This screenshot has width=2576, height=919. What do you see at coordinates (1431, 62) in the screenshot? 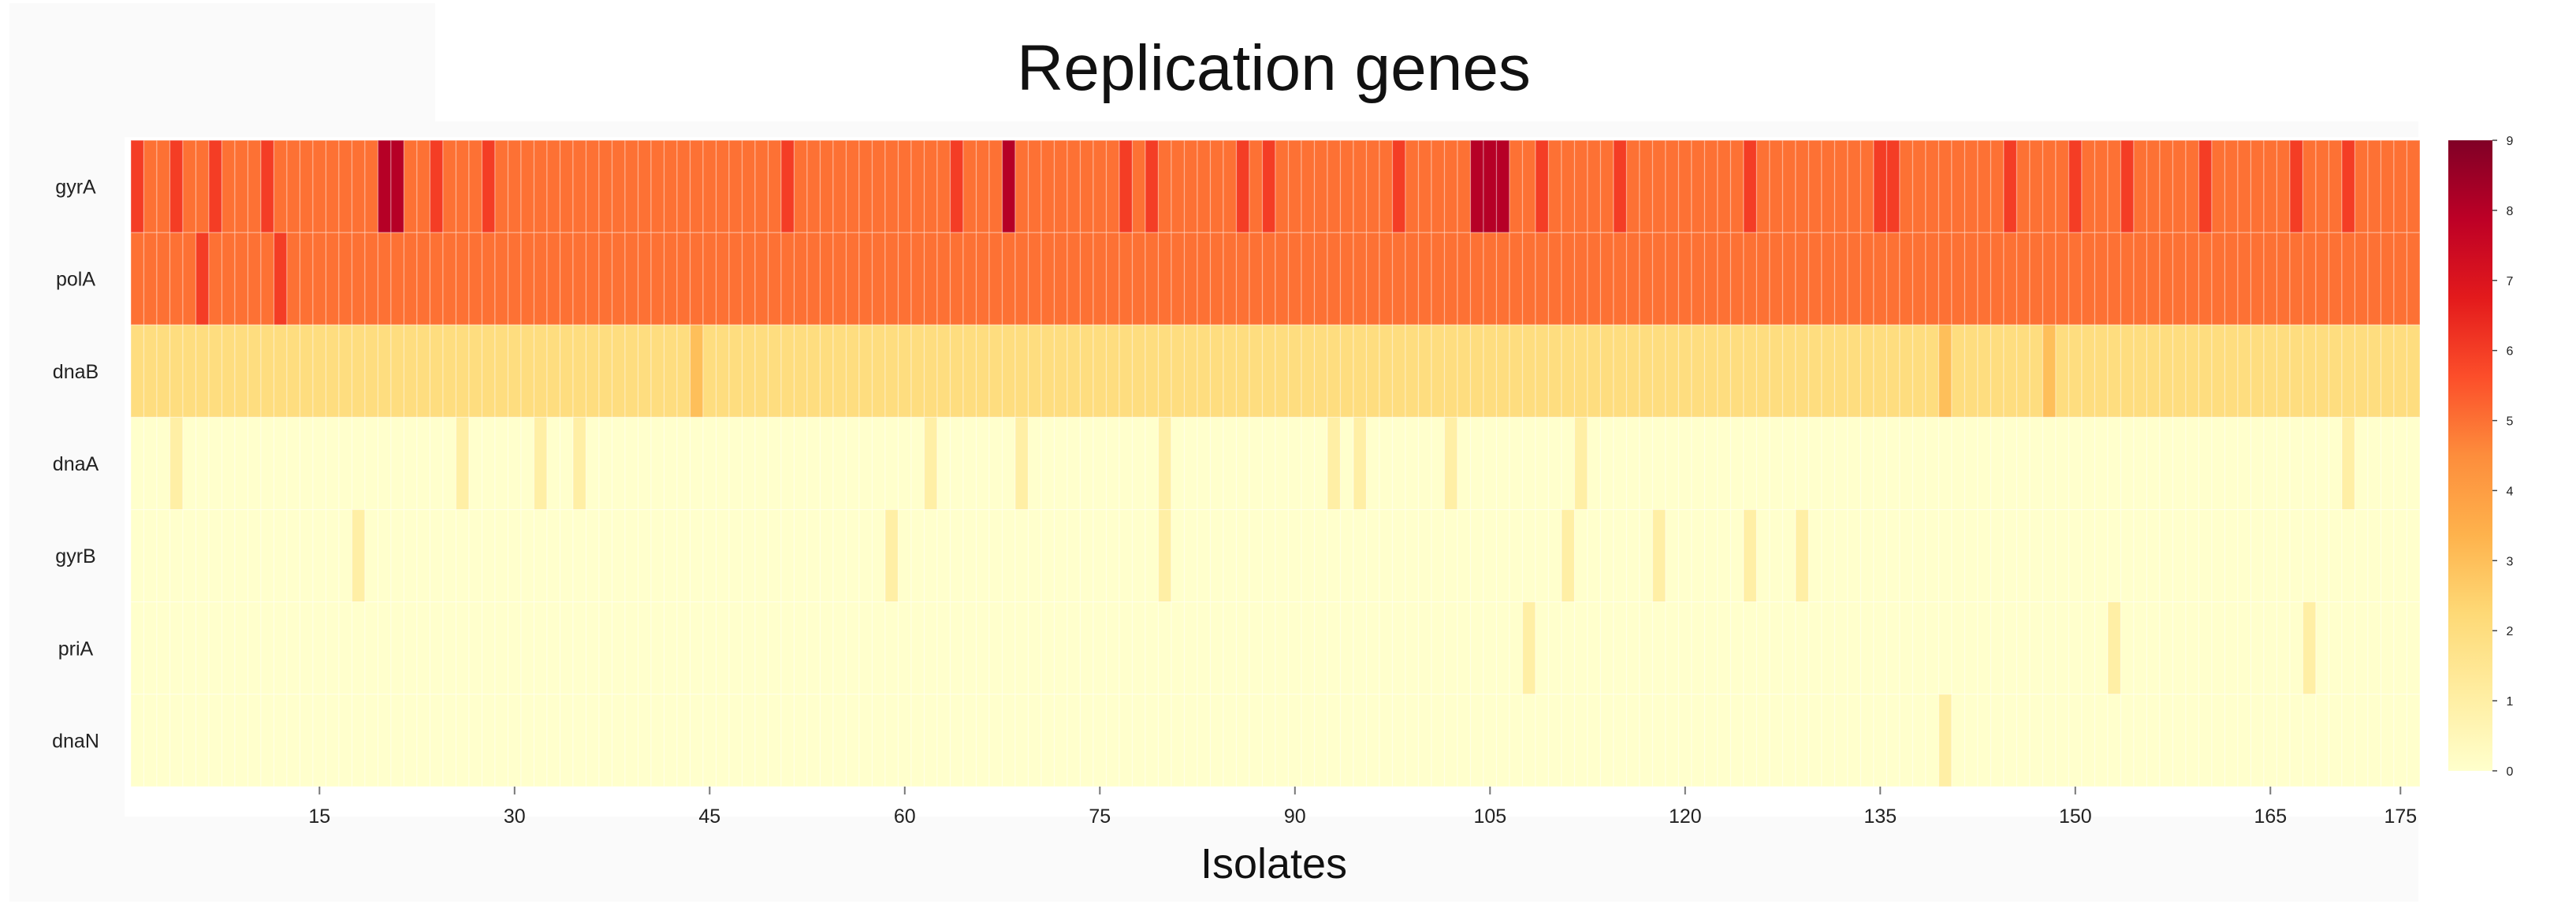
I see `title-background` at bounding box center [1431, 62].